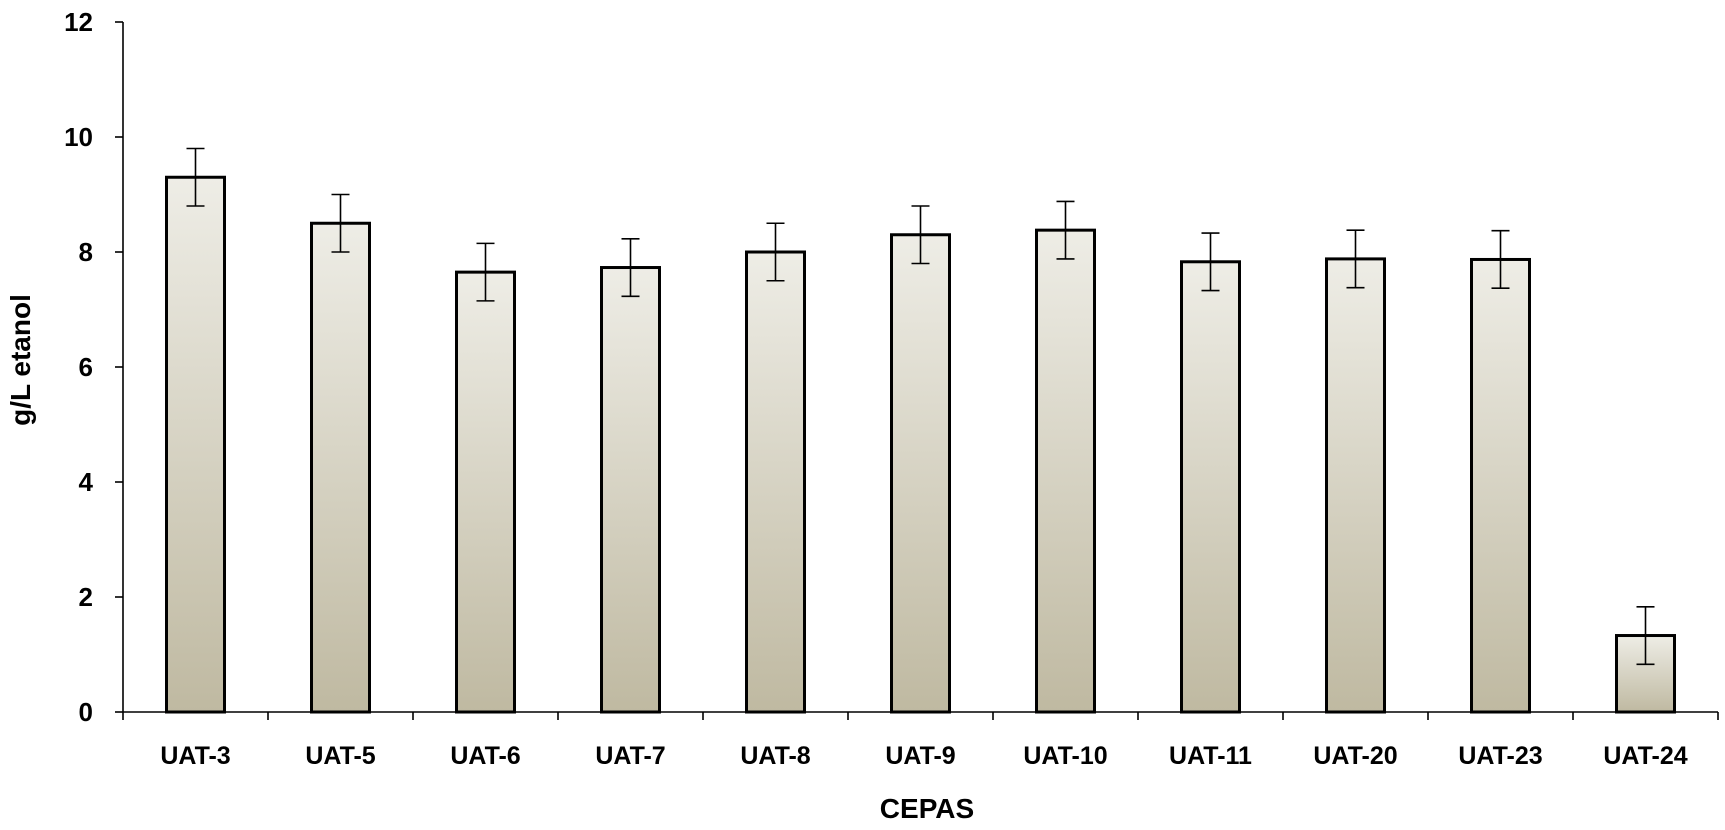  Describe the element at coordinates (1210, 756) in the screenshot. I see `x-tick-label: UAT-11` at that location.